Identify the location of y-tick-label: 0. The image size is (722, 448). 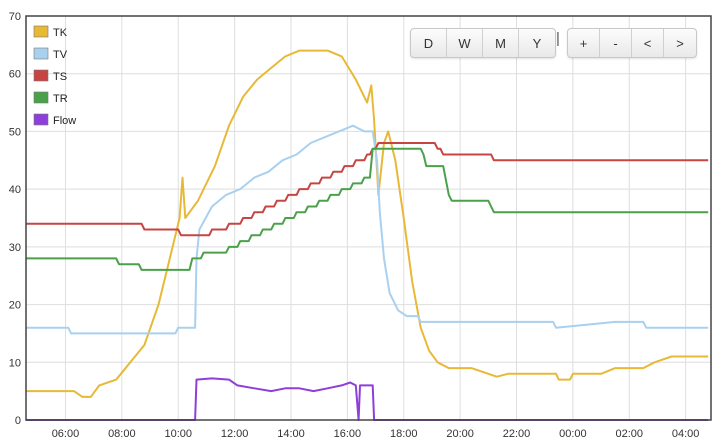
(18, 421).